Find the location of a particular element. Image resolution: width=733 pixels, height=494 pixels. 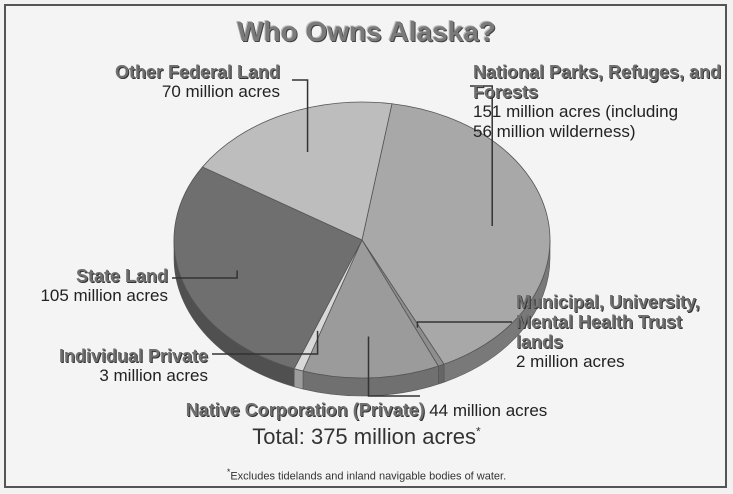

slice-value: 105 million acres is located at coordinates (104, 295).